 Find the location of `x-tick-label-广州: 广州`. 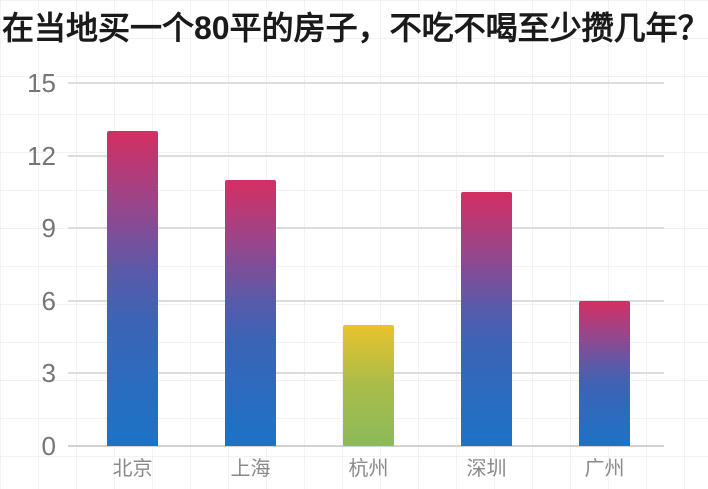

x-tick-label-广州: 广州 is located at coordinates (604, 469).